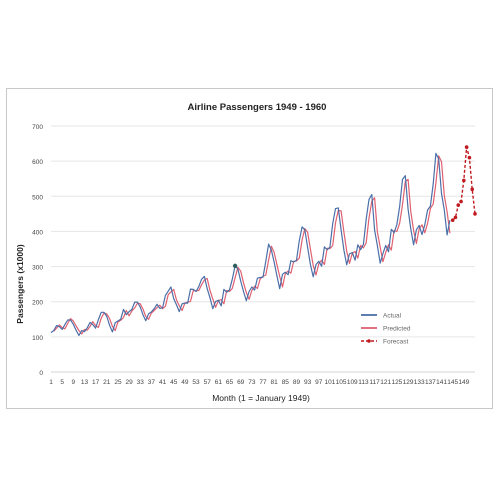 The width and height of the screenshot is (500, 500). Describe the element at coordinates (185, 382) in the screenshot. I see `x-tick-label: 49` at that location.